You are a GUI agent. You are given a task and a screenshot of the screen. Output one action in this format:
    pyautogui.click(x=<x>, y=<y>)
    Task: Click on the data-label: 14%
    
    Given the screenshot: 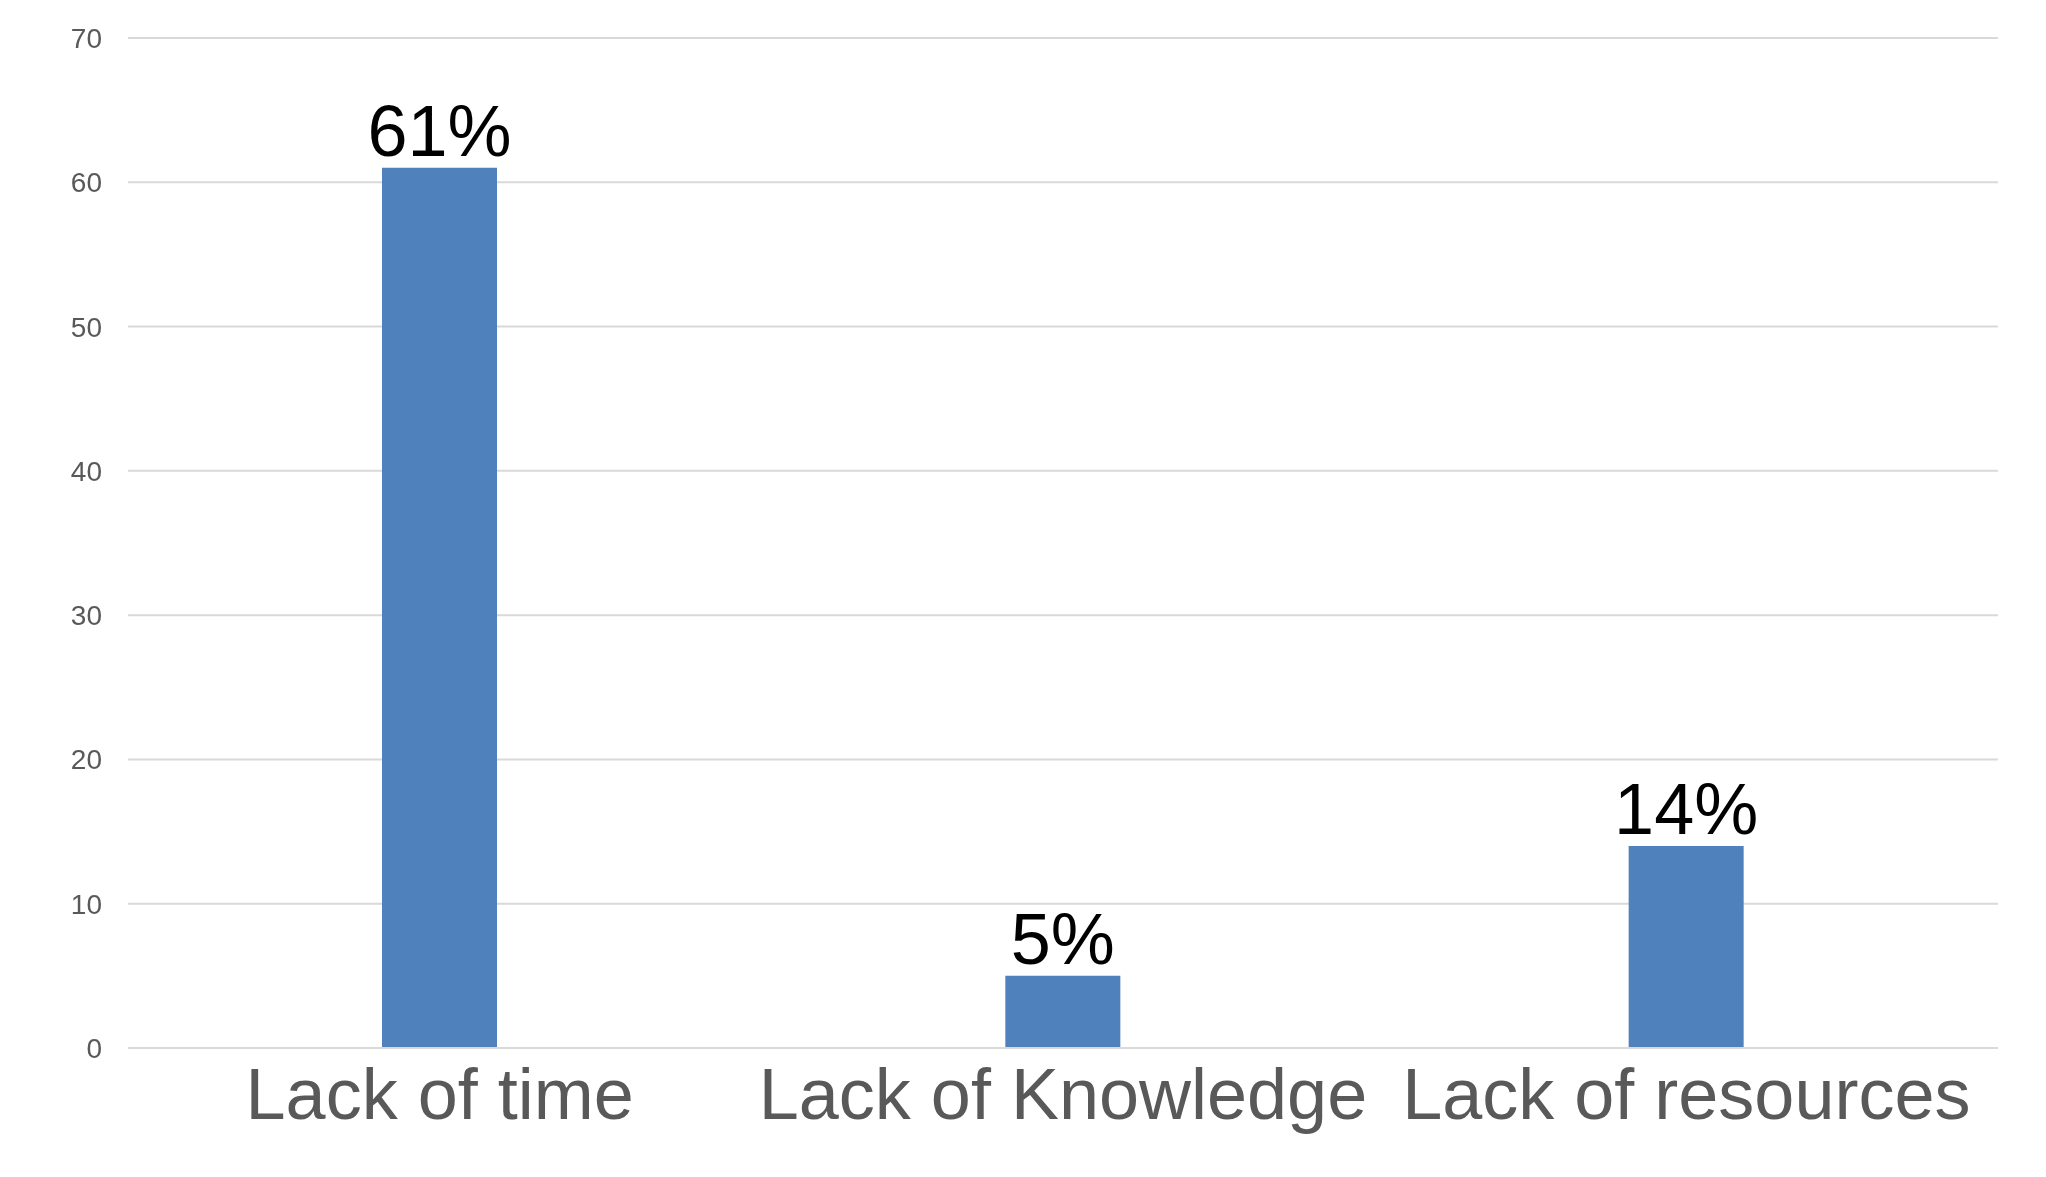 What is the action you would take?
    pyautogui.click(x=1686, y=809)
    